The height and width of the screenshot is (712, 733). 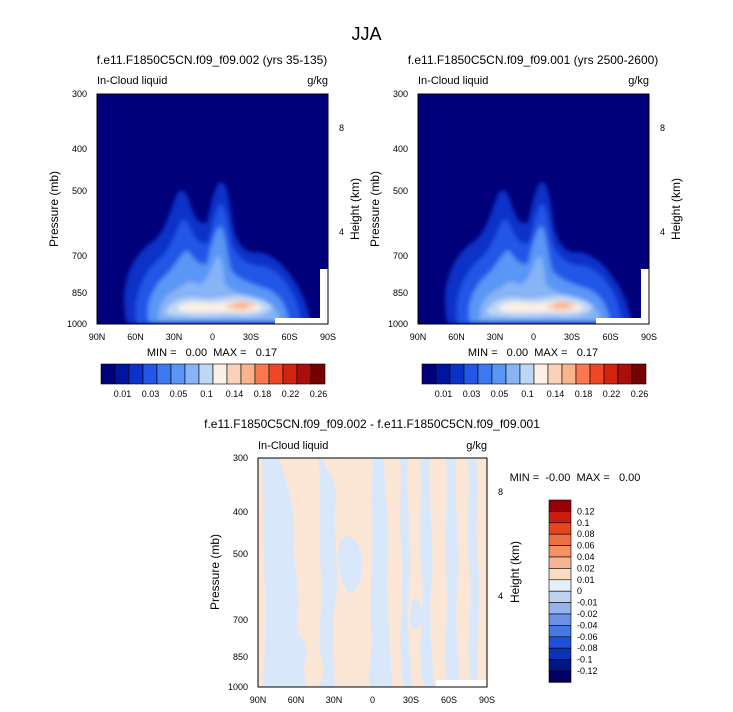 I want to click on panel-b-stats: MIN = 0.00 MAX = 0.17, so click(x=533, y=353).